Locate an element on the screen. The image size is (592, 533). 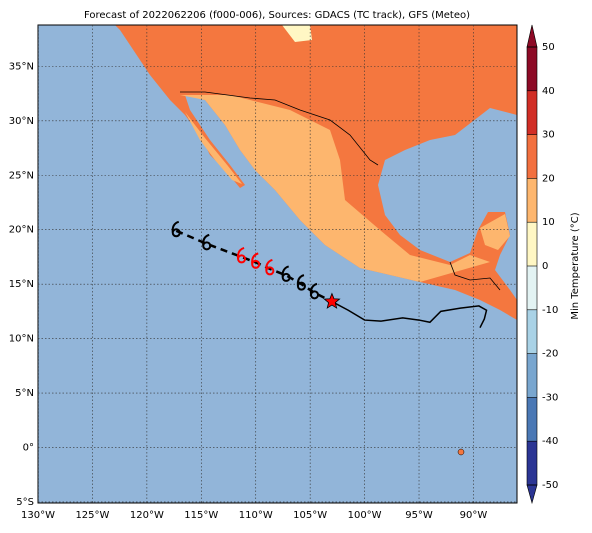
colorbar-label: Min Temperature (°C) is located at coordinates (575, 265).